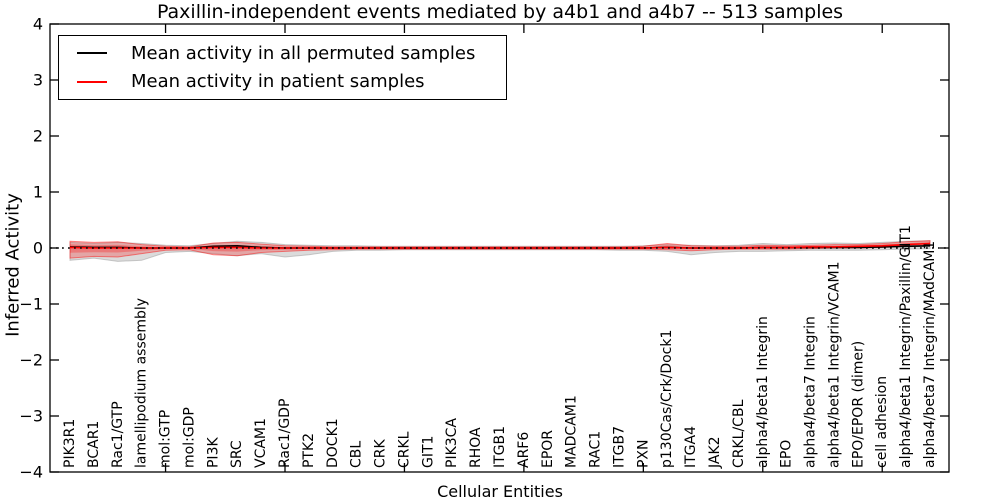  Describe the element at coordinates (303, 53) in the screenshot. I see `legend-label-permuted: Mean activity in all permuted samples` at that location.